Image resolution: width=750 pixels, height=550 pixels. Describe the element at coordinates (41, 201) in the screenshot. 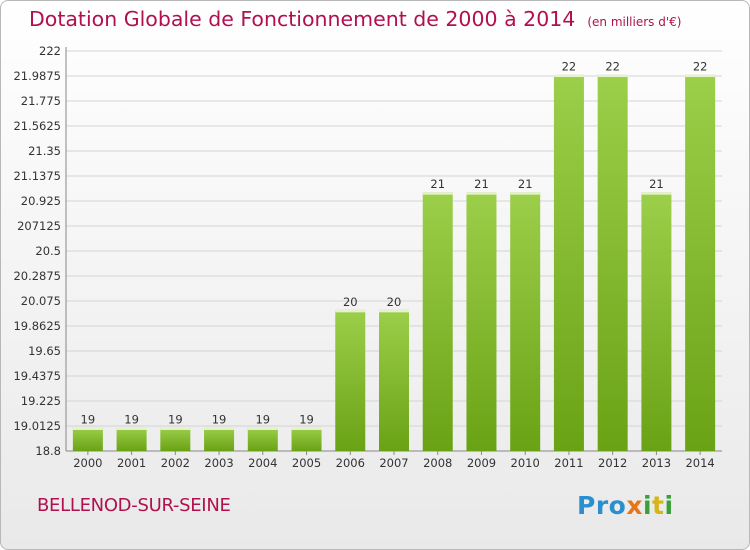

I see `y-tick-label: 20.925` at that location.